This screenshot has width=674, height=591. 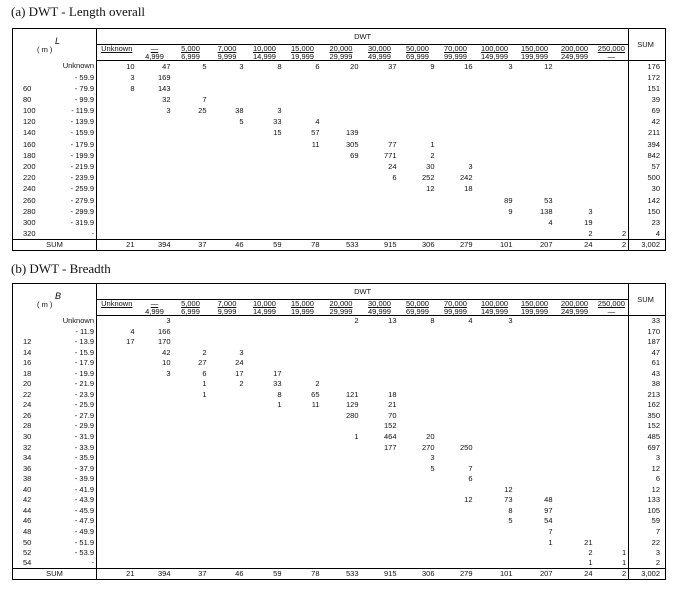 What do you see at coordinates (54, 405) in the screenshot?
I see `row-label: 24 - 25.9` at bounding box center [54, 405].